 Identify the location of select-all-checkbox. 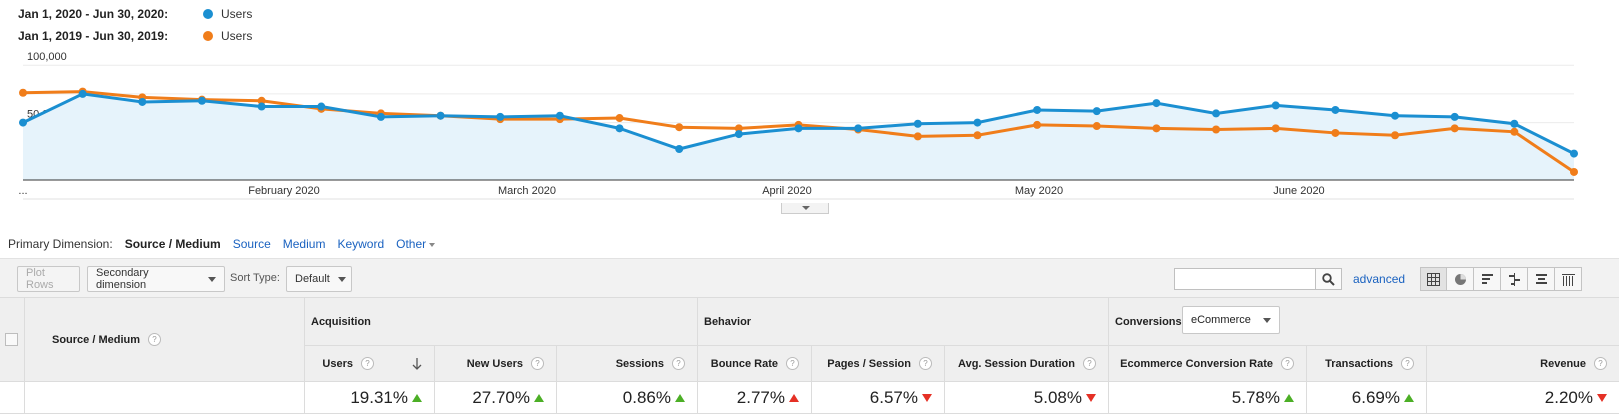
(11, 339).